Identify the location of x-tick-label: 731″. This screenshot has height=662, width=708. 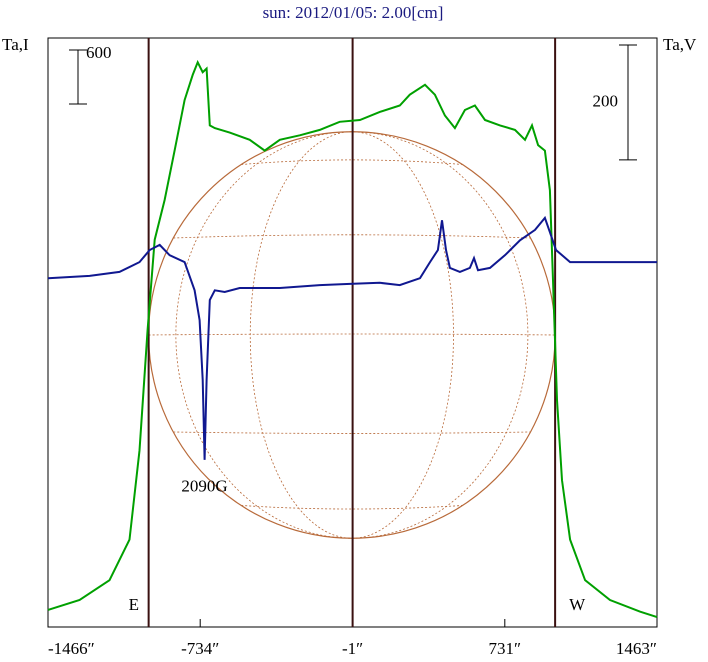
(505, 648).